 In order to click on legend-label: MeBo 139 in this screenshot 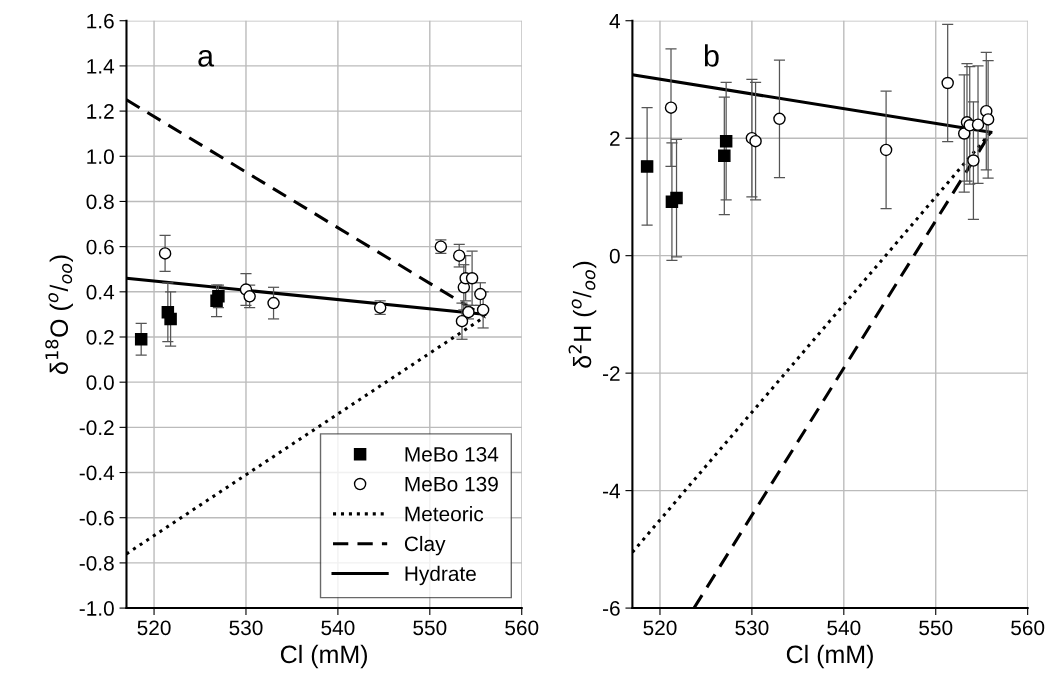, I will do `click(451, 484)`.